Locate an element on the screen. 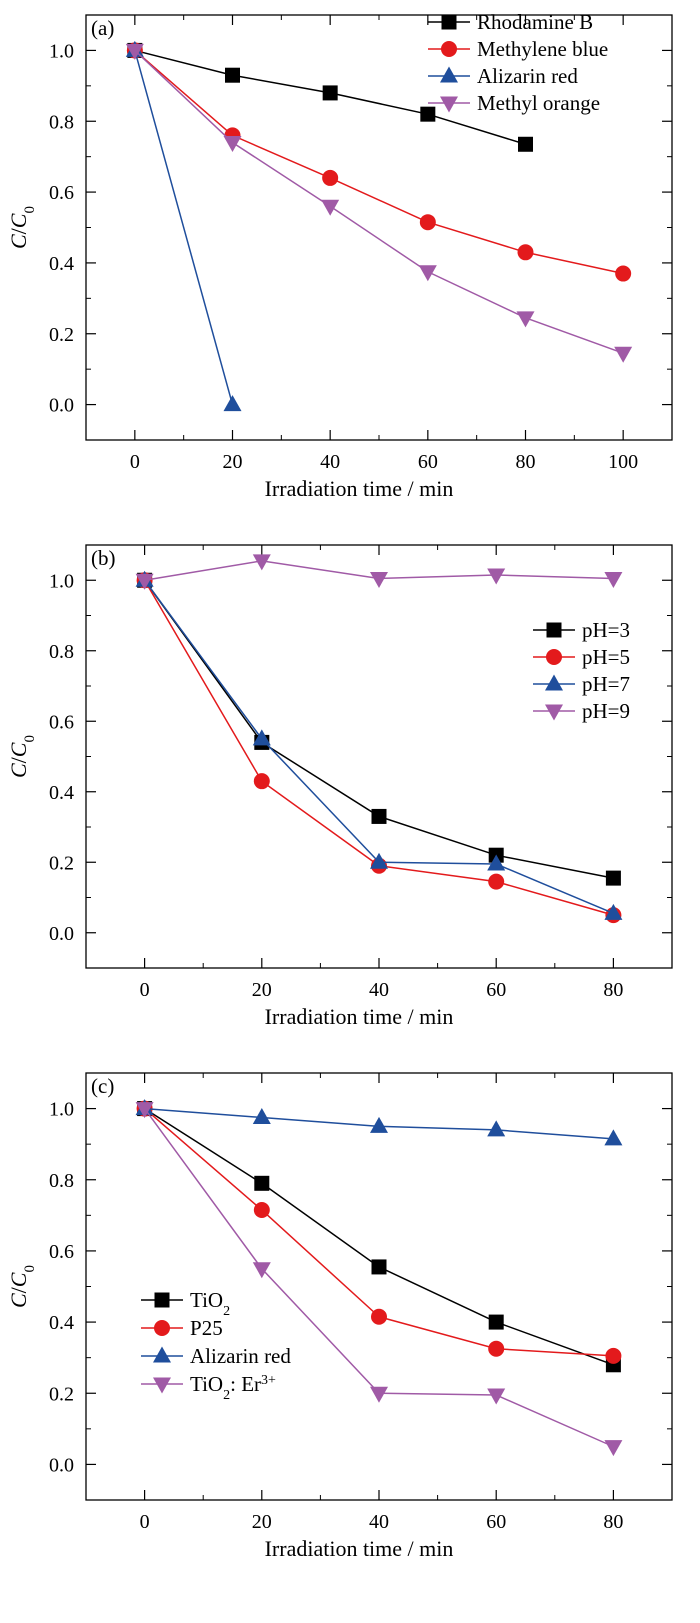  y-tick-label: 0.2 is located at coordinates (61, 335).